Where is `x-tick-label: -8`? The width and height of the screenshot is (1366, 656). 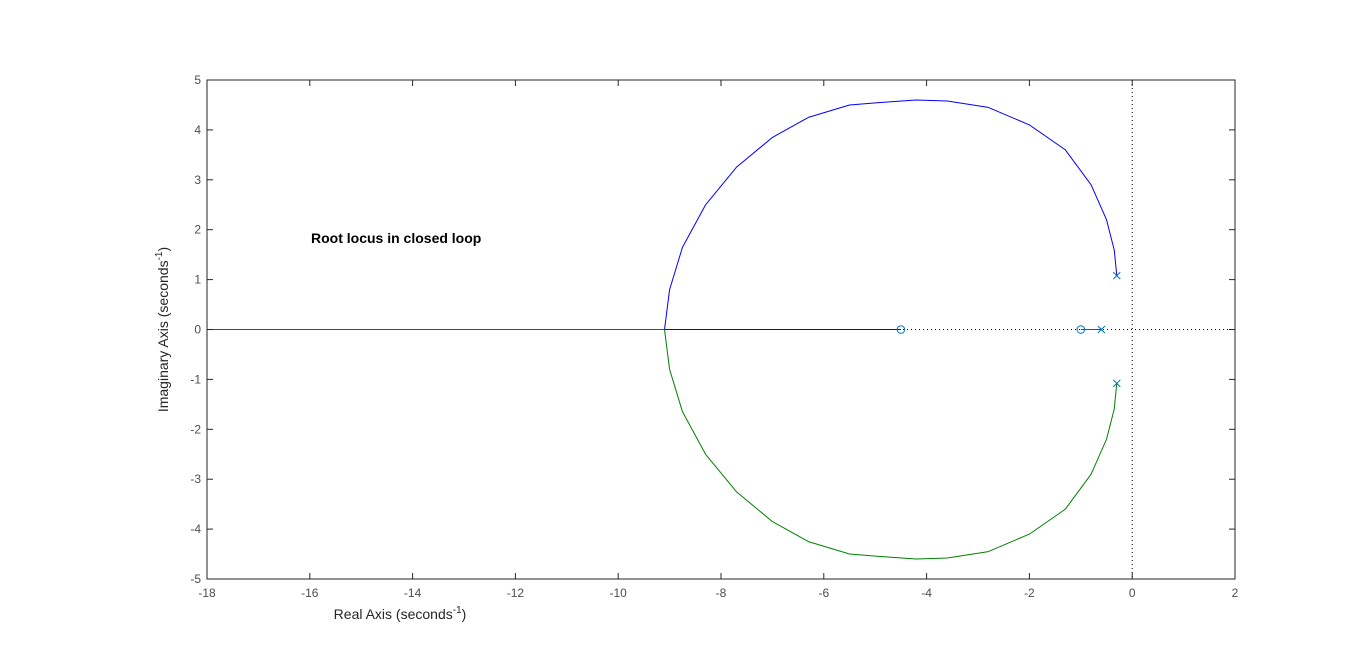 x-tick-label: -8 is located at coordinates (721, 593).